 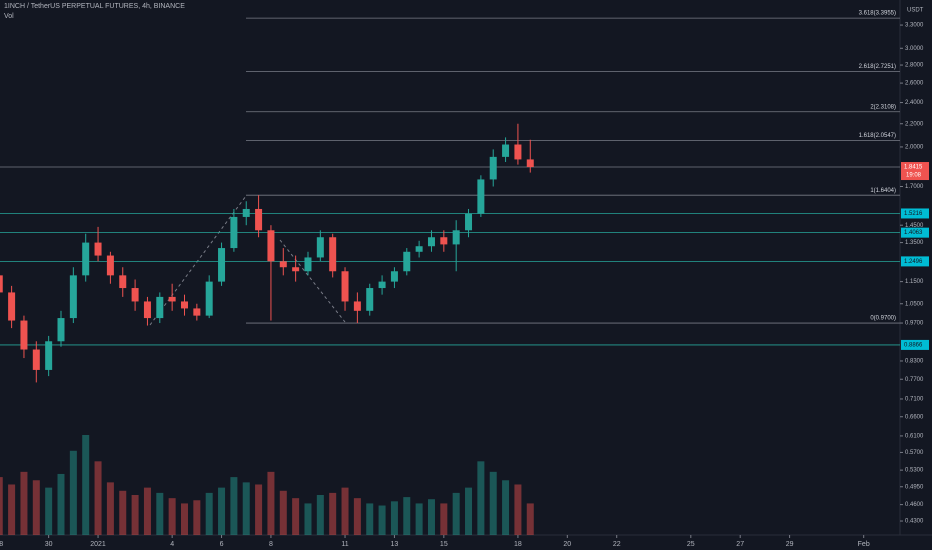 What do you see at coordinates (567, 544) in the screenshot?
I see `x-tick-label: 20` at bounding box center [567, 544].